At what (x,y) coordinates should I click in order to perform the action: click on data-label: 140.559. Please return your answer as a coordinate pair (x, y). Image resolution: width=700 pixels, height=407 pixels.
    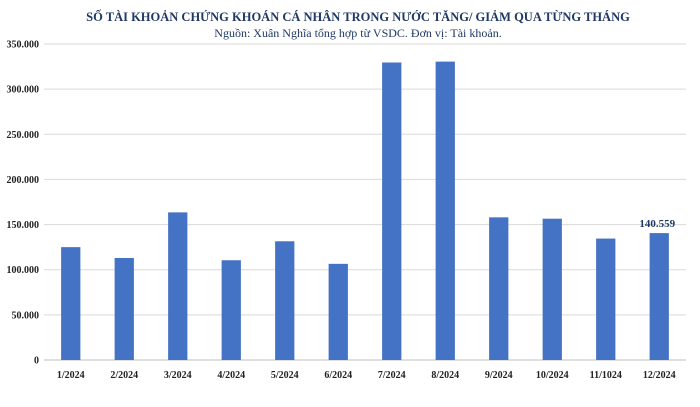
    Looking at the image, I should click on (657, 224).